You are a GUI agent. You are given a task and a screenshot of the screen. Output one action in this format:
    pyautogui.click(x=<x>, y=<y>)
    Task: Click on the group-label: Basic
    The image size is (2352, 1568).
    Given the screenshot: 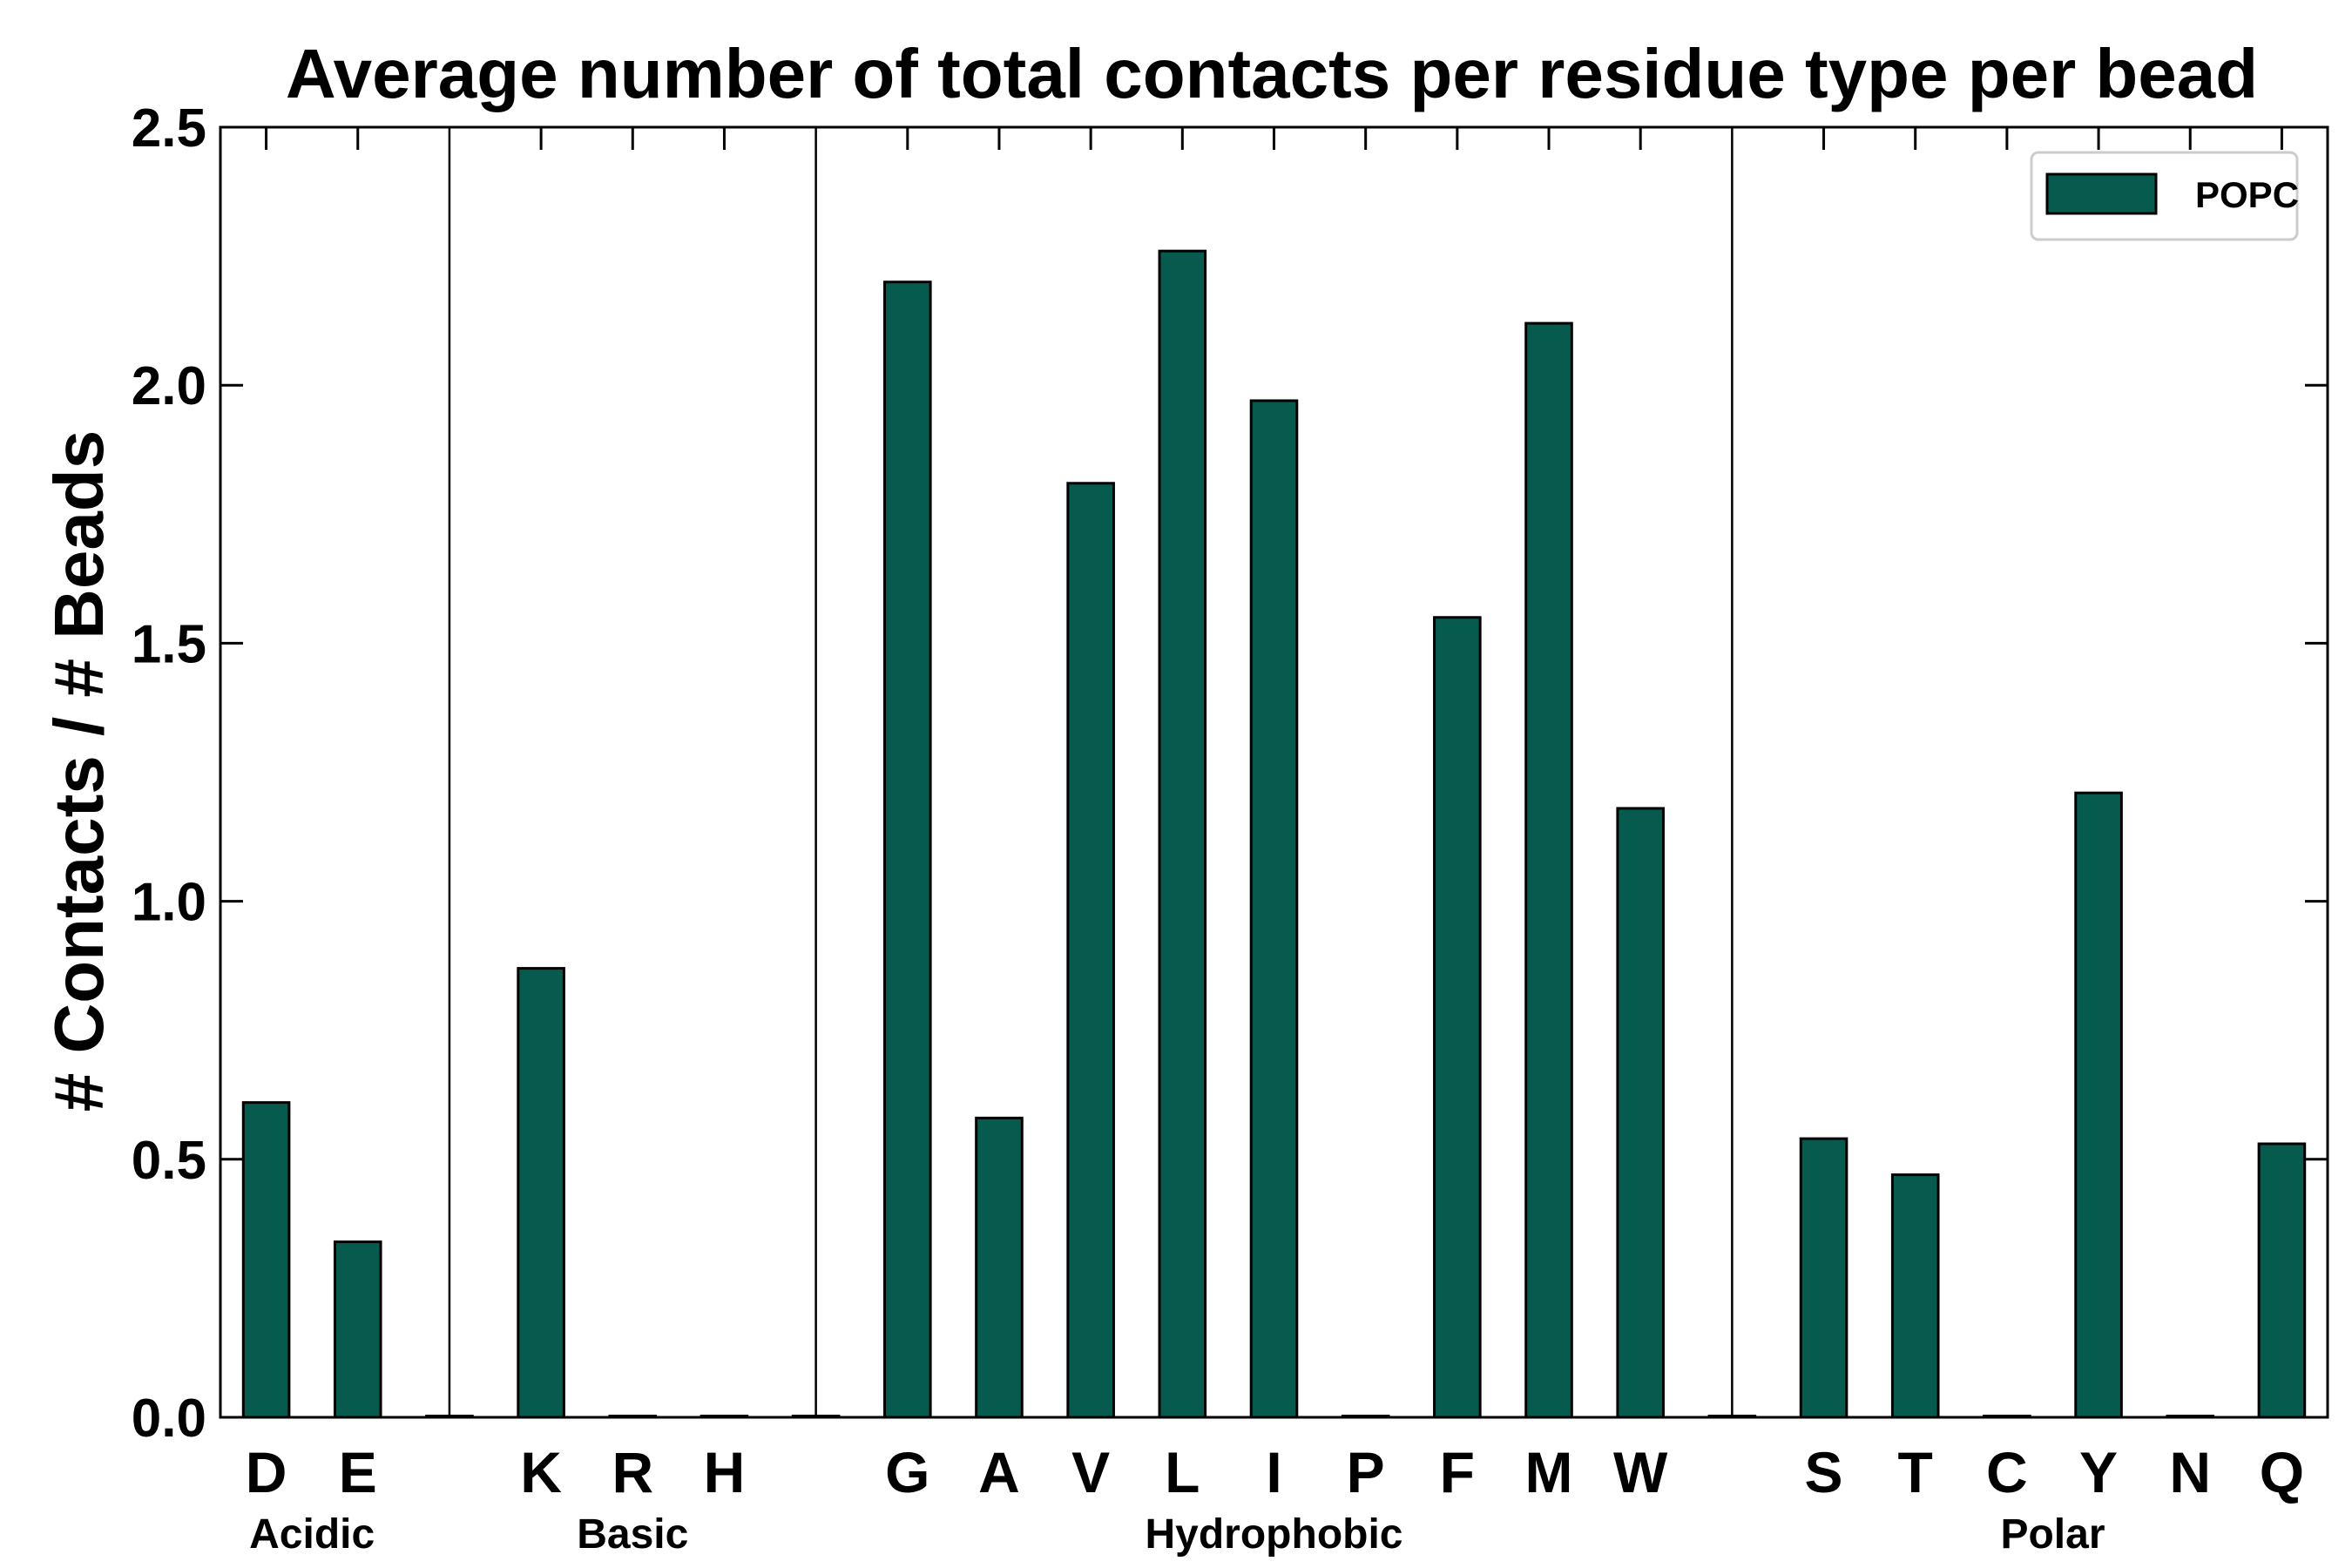 What is the action you would take?
    pyautogui.click(x=633, y=1535)
    